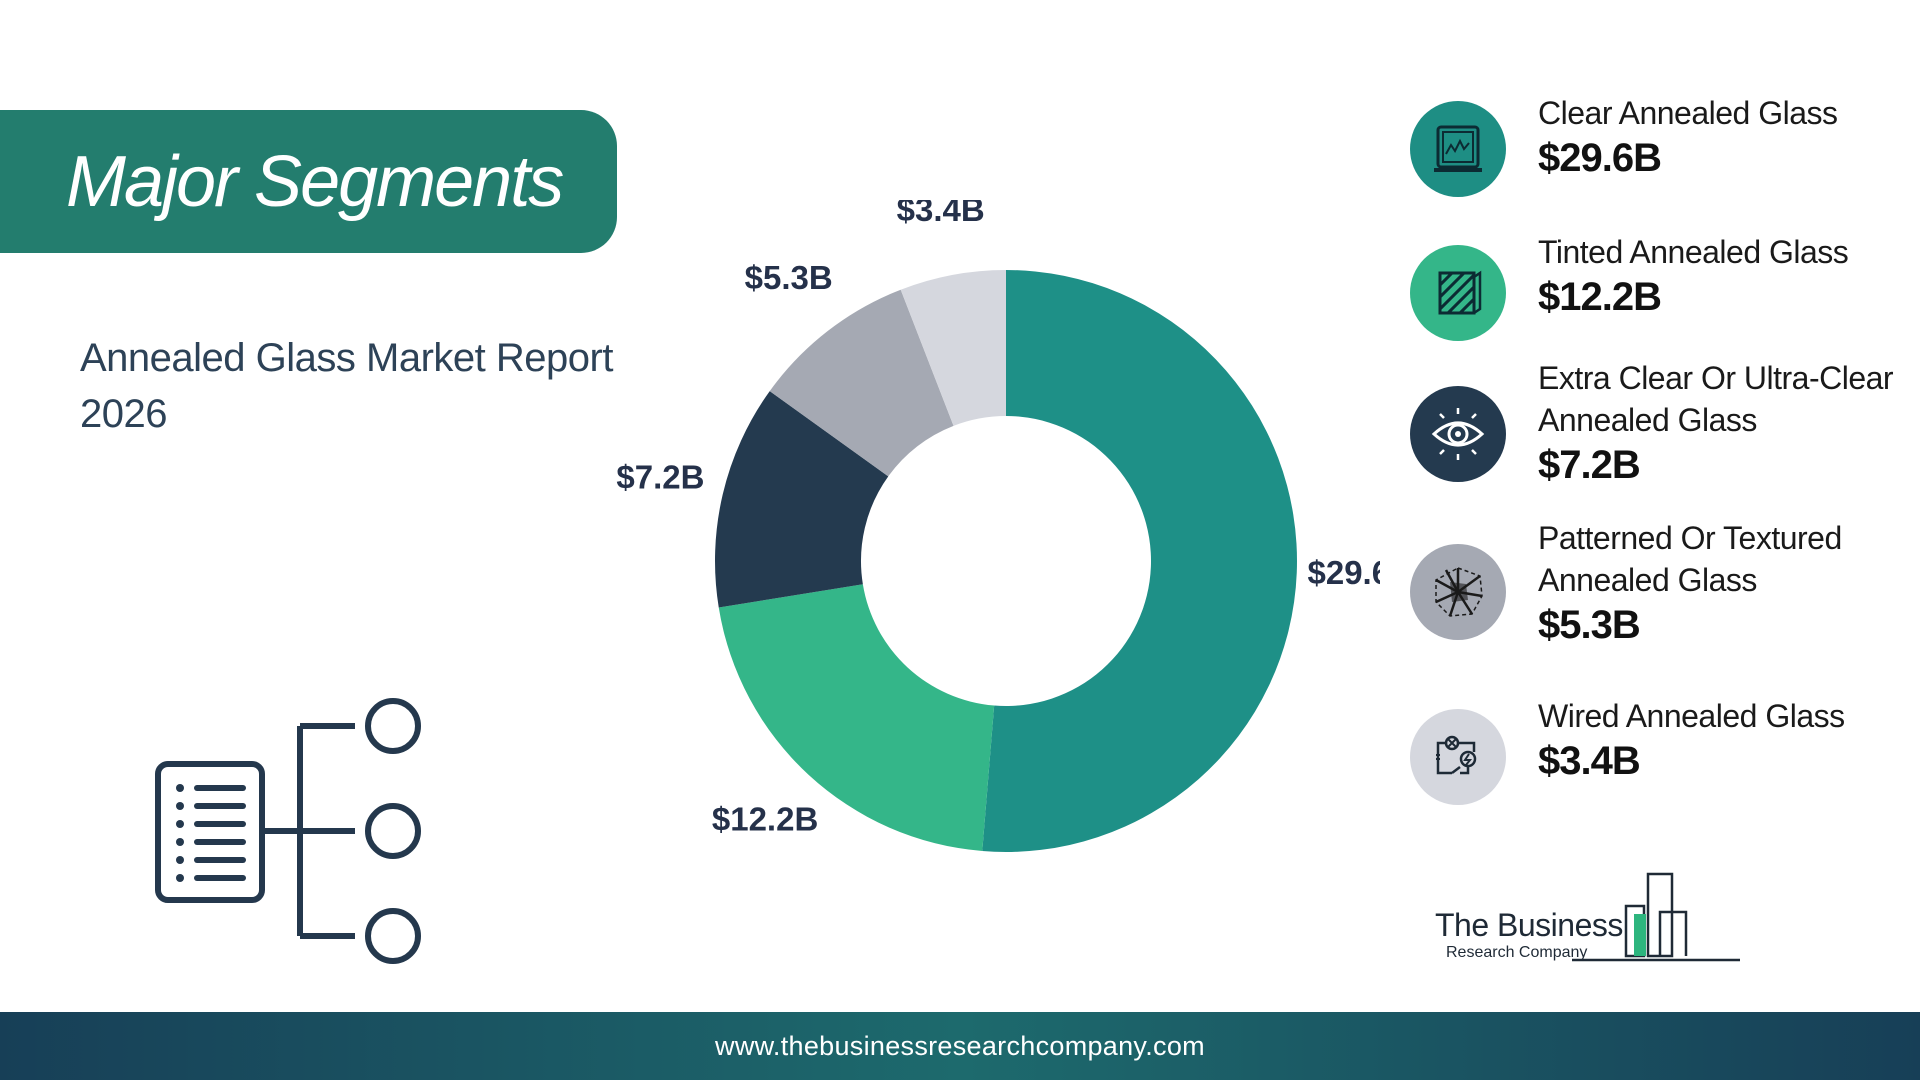  Describe the element at coordinates (1458, 293) in the screenshot. I see `striped-glass-icon` at that location.